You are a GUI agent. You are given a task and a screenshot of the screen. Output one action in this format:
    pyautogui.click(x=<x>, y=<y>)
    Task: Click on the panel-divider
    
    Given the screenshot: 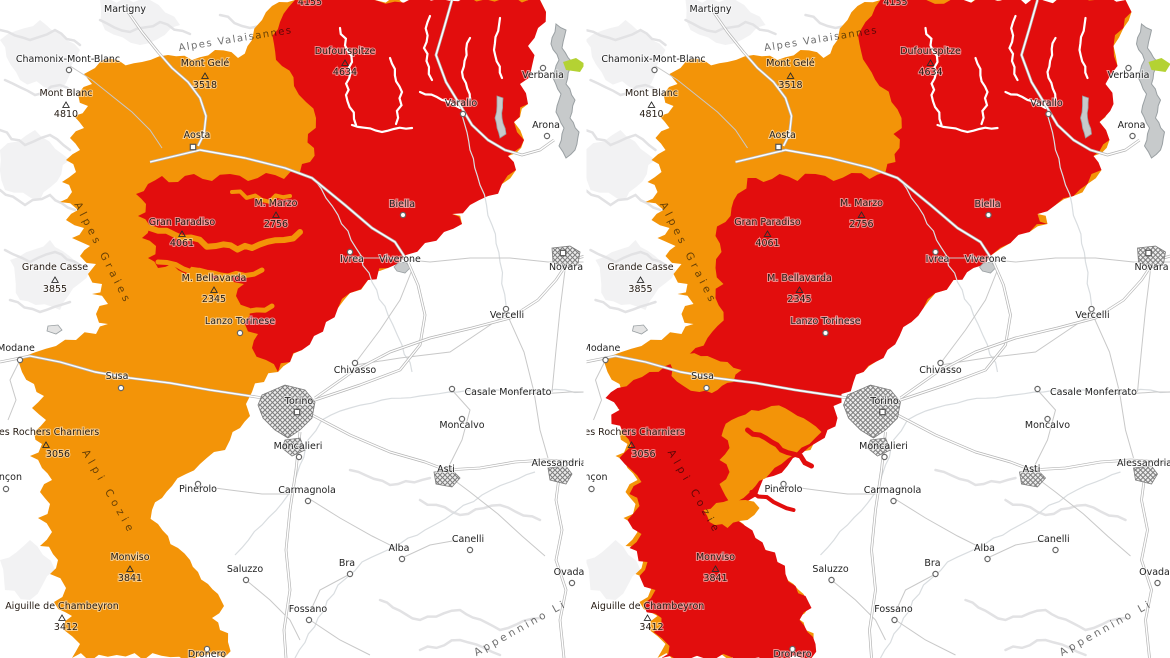 What is the action you would take?
    pyautogui.click(x=585, y=329)
    